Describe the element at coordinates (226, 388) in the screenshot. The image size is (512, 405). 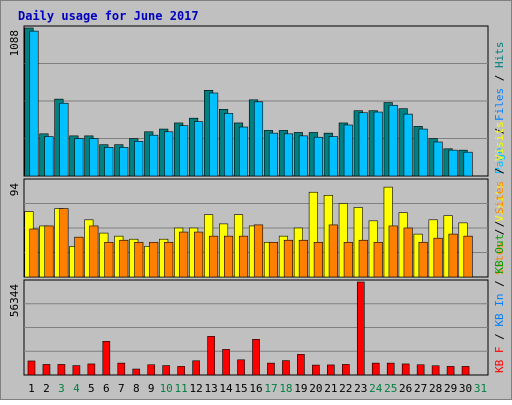
I see `x-tick-label: 14` at that location.